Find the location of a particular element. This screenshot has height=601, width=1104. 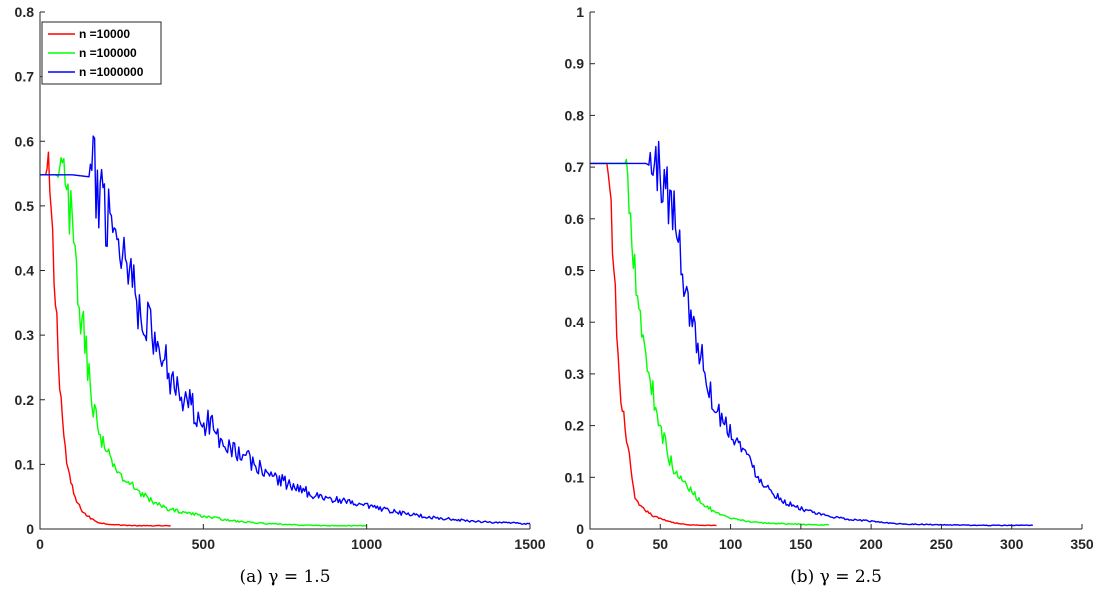

caption: (b) γ = 2.5 is located at coordinates (836, 577).